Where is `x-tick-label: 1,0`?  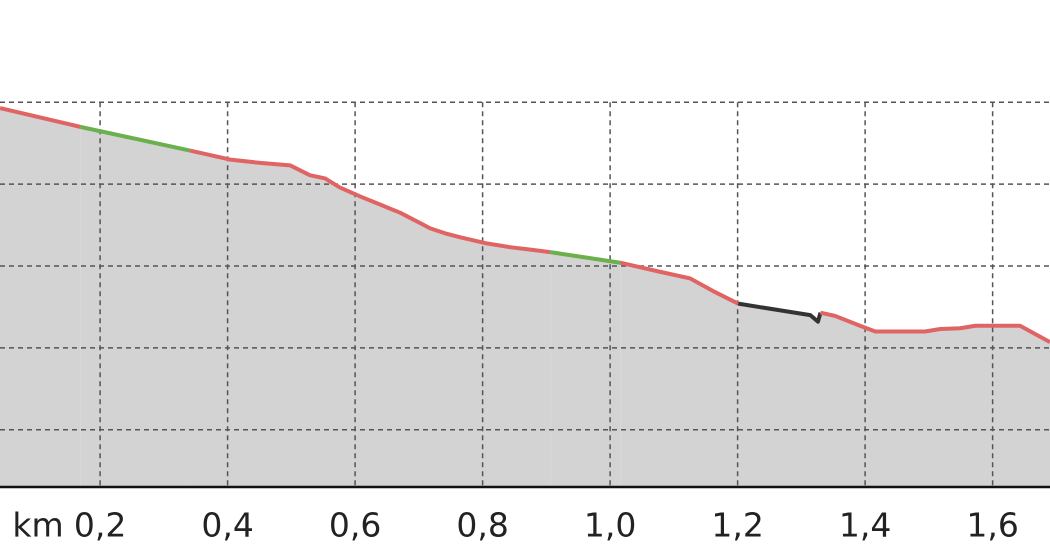
x-tick-label: 1,0 is located at coordinates (610, 525).